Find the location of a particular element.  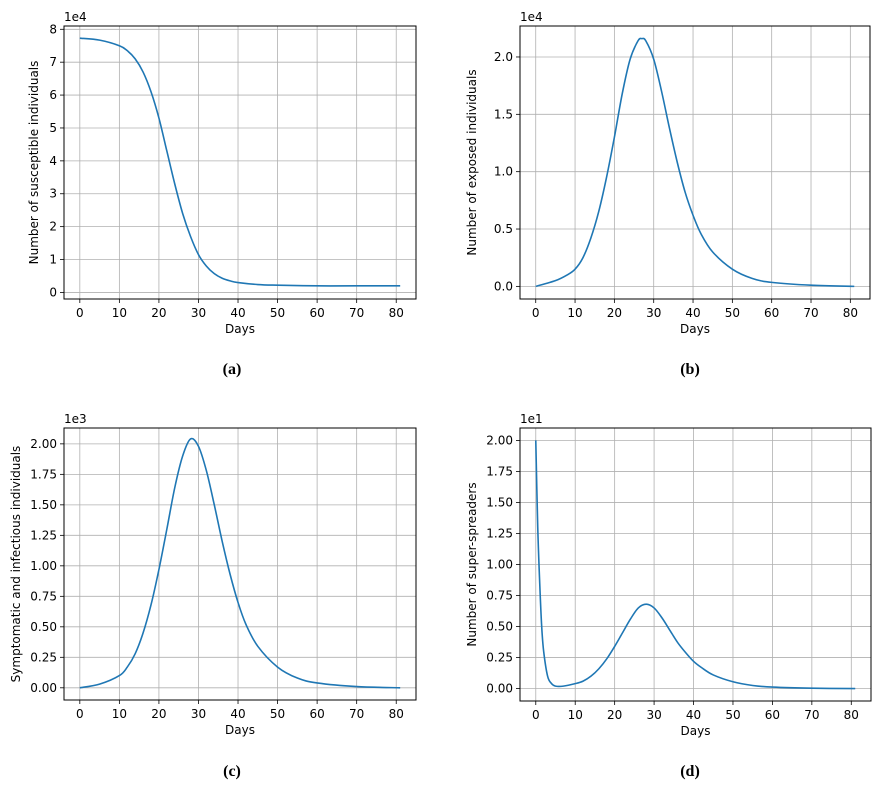

series-line-a is located at coordinates (240, 162).